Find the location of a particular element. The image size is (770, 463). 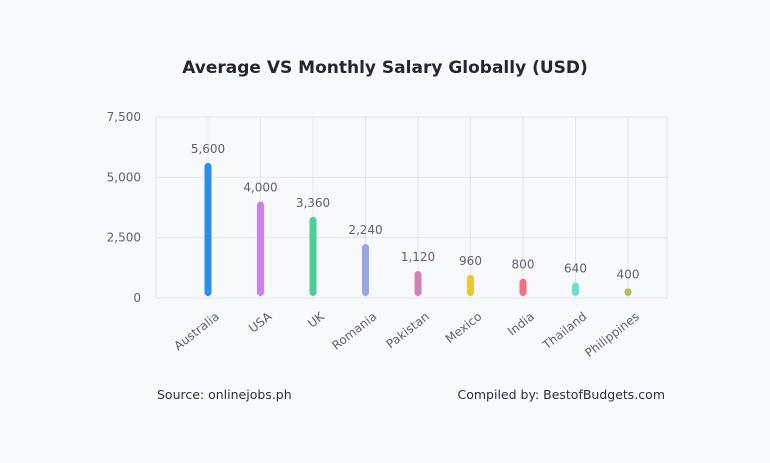

bar-uk is located at coordinates (313, 256).